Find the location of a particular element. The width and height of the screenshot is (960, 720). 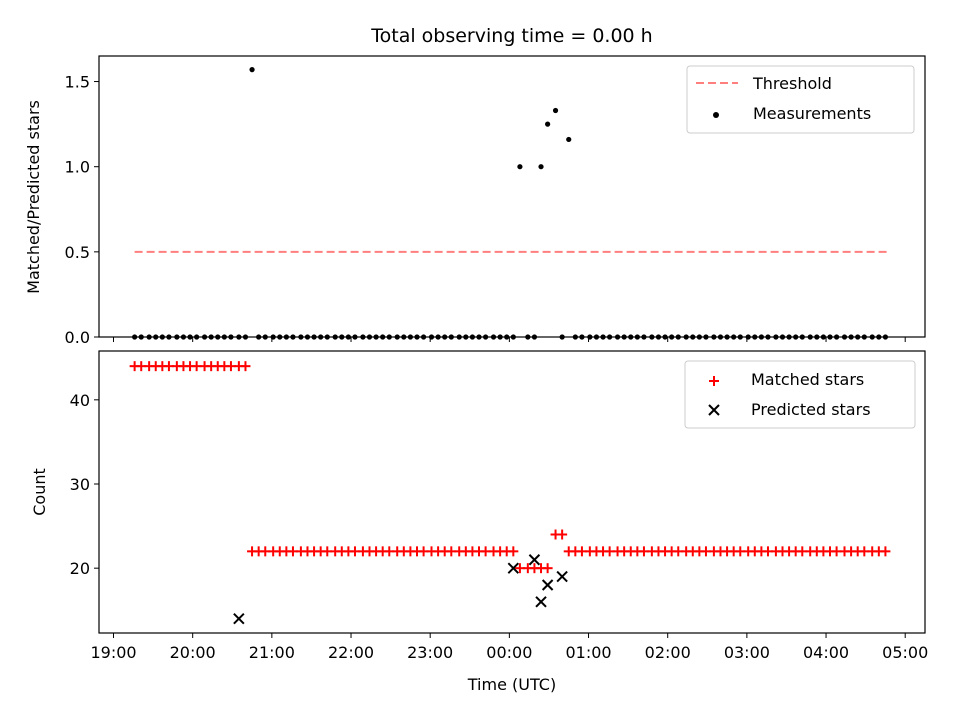

bottom-y-tick-label: 40 is located at coordinates (80, 400).